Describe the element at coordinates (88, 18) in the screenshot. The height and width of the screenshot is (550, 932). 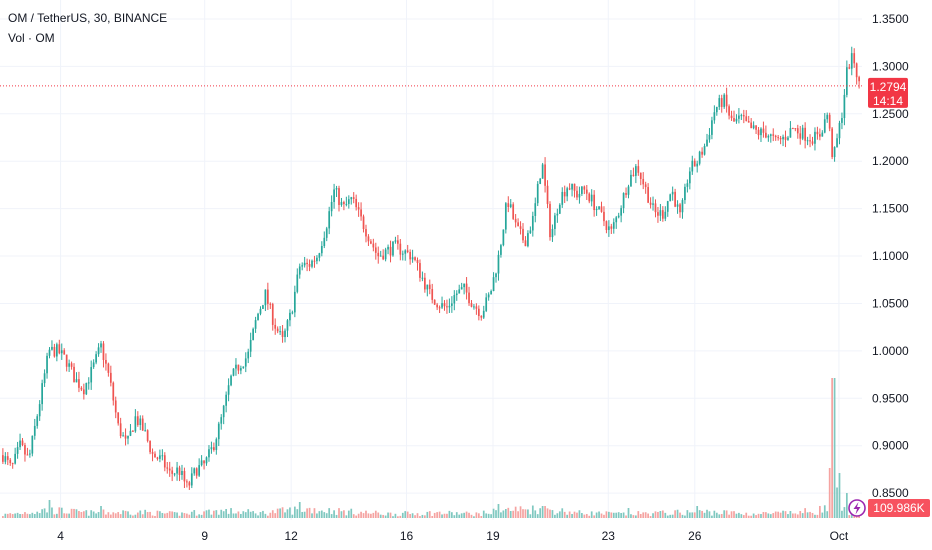
I see `symbol-legend: OM / TetherUS, 30, BINANCE` at that location.